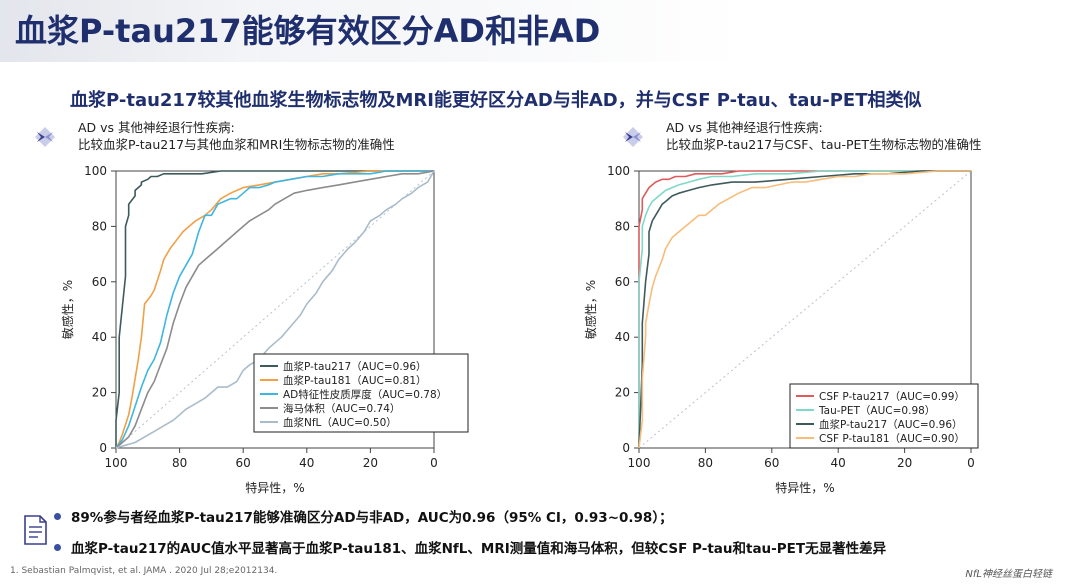 This screenshot has width=1066, height=584. Describe the element at coordinates (892, 439) in the screenshot. I see `legend-entry: CSF P-tau181（AUC=0.90）` at that location.